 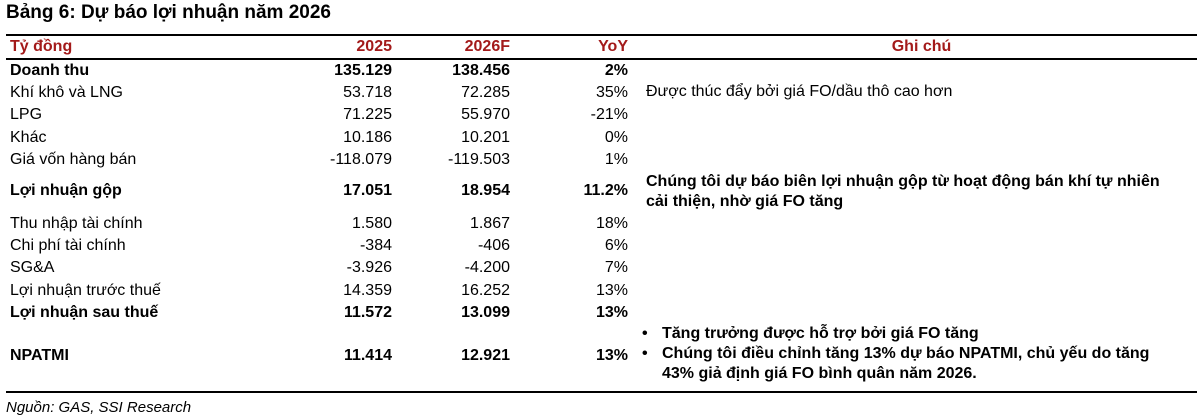 What do you see at coordinates (32, 267) in the screenshot?
I see `row-label: SG&A` at bounding box center [32, 267].